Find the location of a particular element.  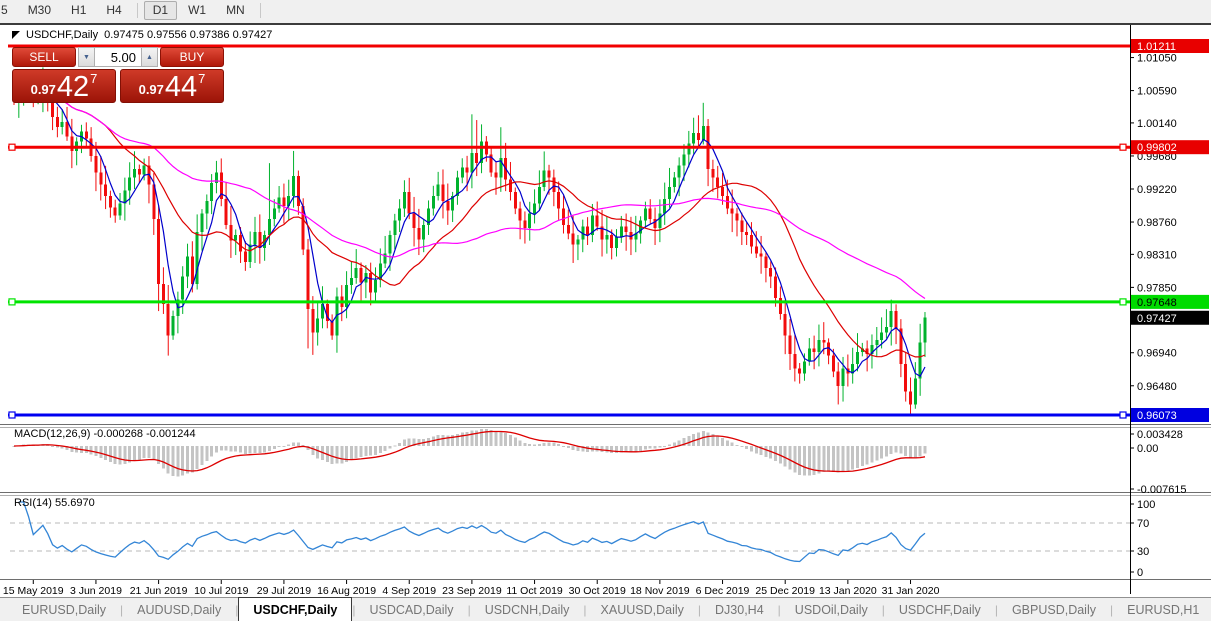

date-tick-label: 15 May 2019 is located at coordinates (33, 591).